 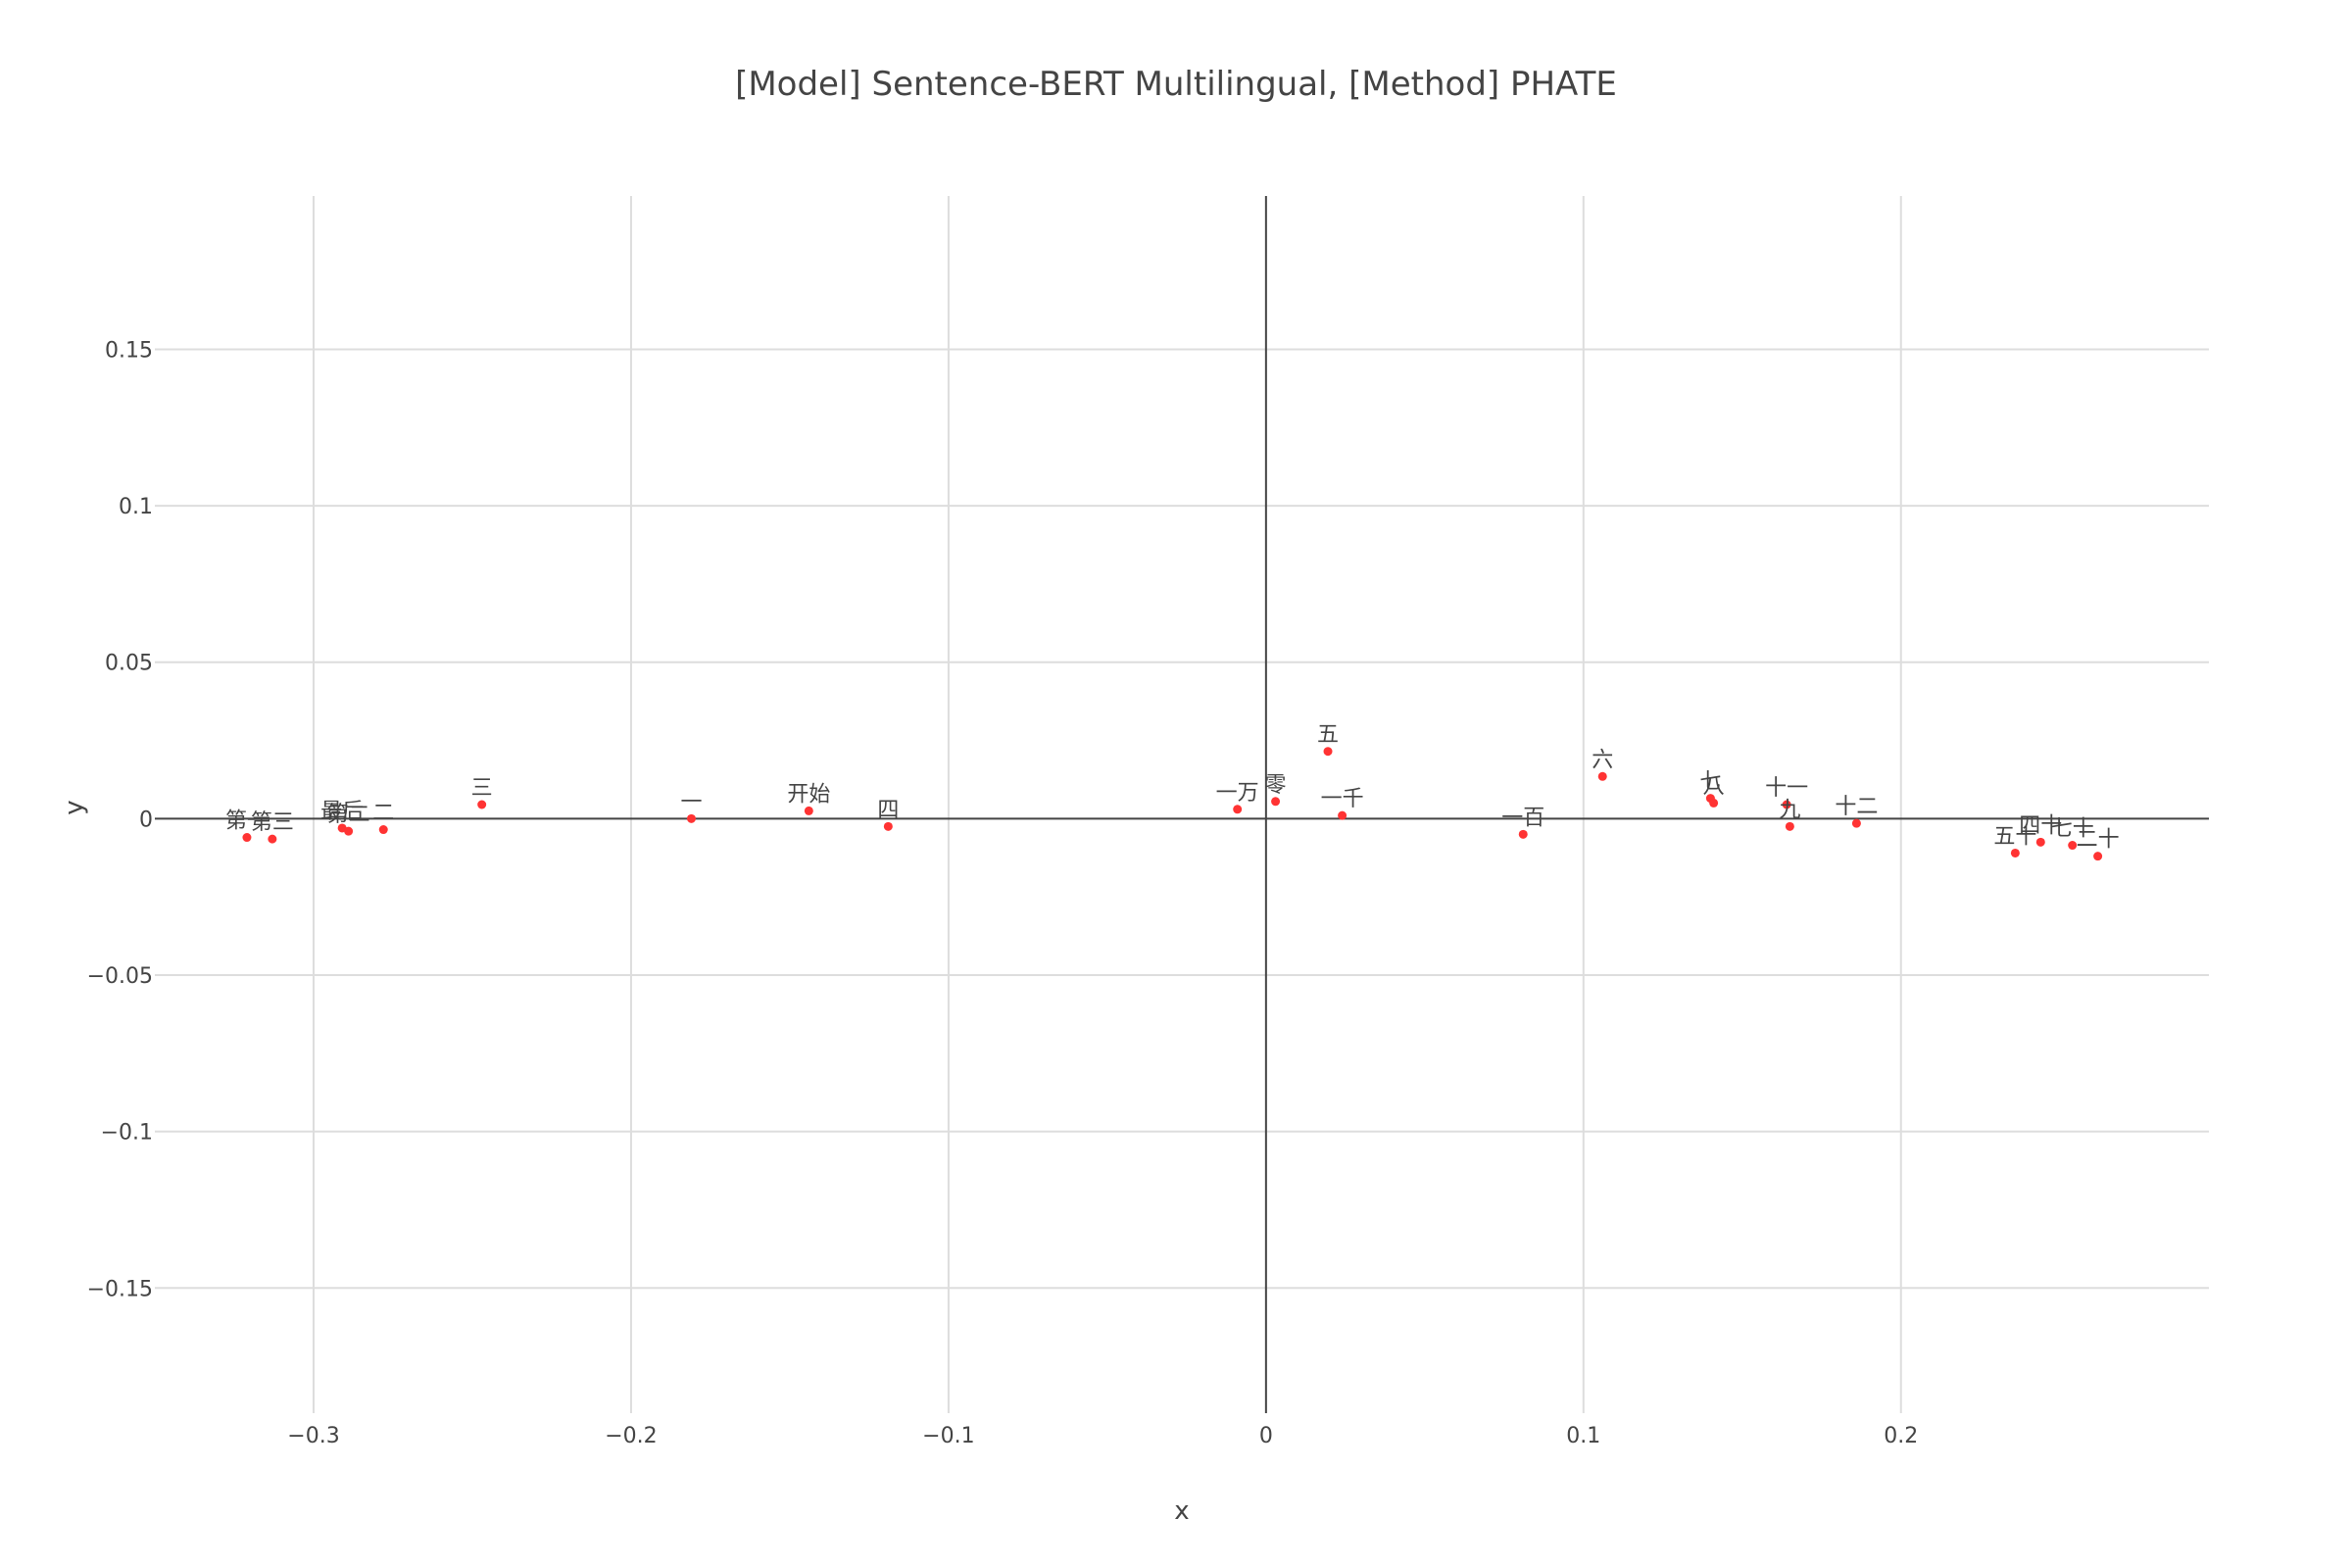 I want to click on x-tick-labels: −0.3 −0.2 −0.1 0 0.1 0.2, so click(x=1102, y=1436).